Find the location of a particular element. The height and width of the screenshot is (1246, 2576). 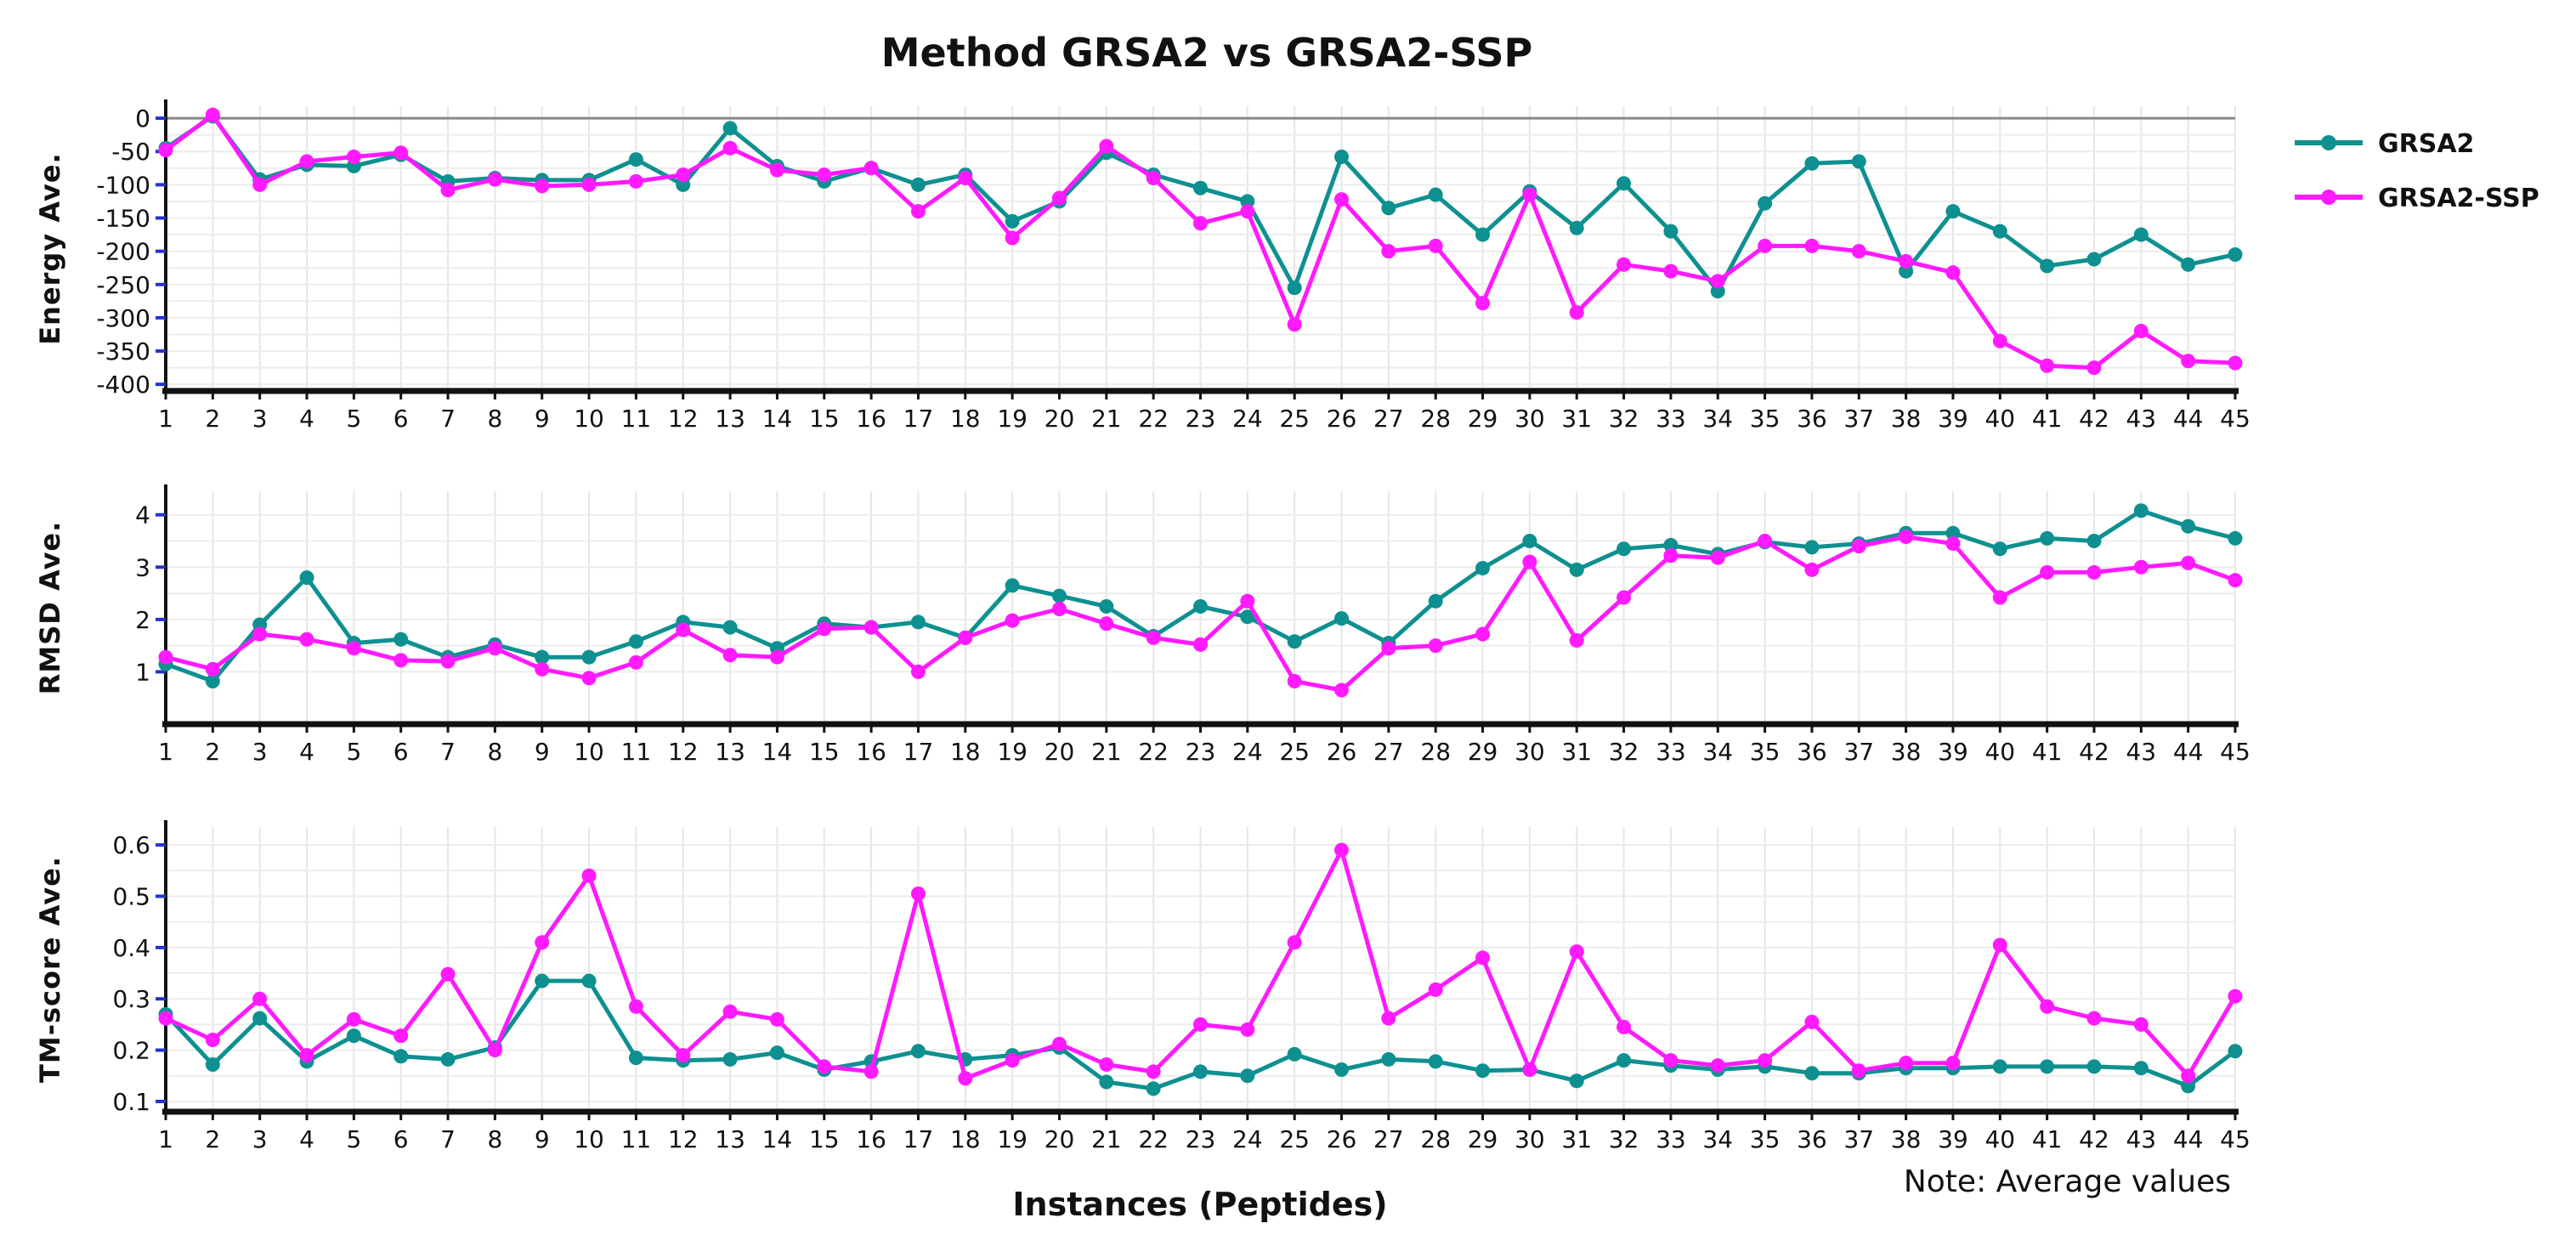

x-tick-label: 43 is located at coordinates (2141, 1139).